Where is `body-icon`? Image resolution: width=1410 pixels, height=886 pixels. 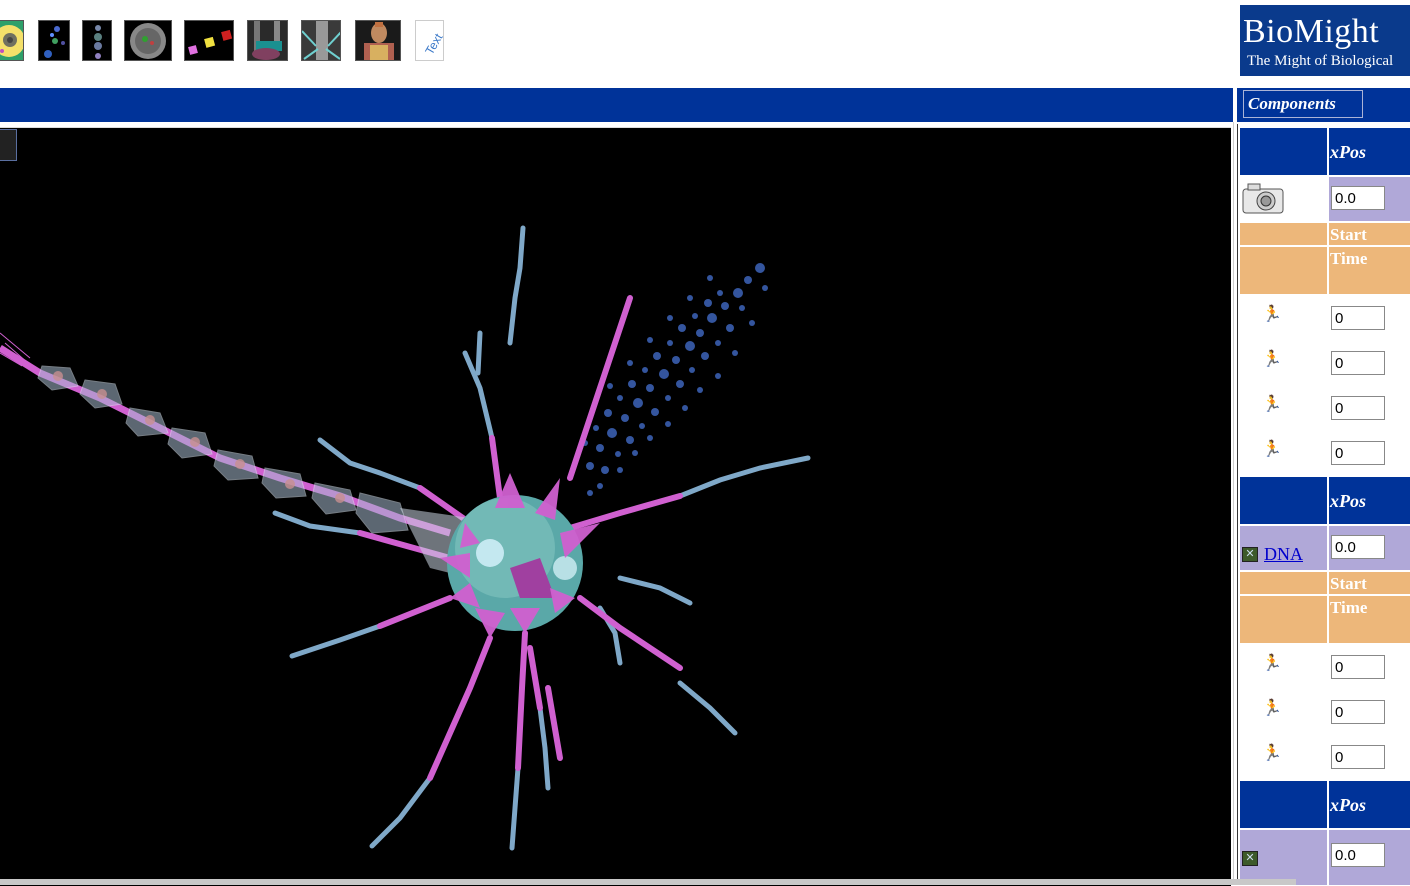
body-icon is located at coordinates (379, 41).